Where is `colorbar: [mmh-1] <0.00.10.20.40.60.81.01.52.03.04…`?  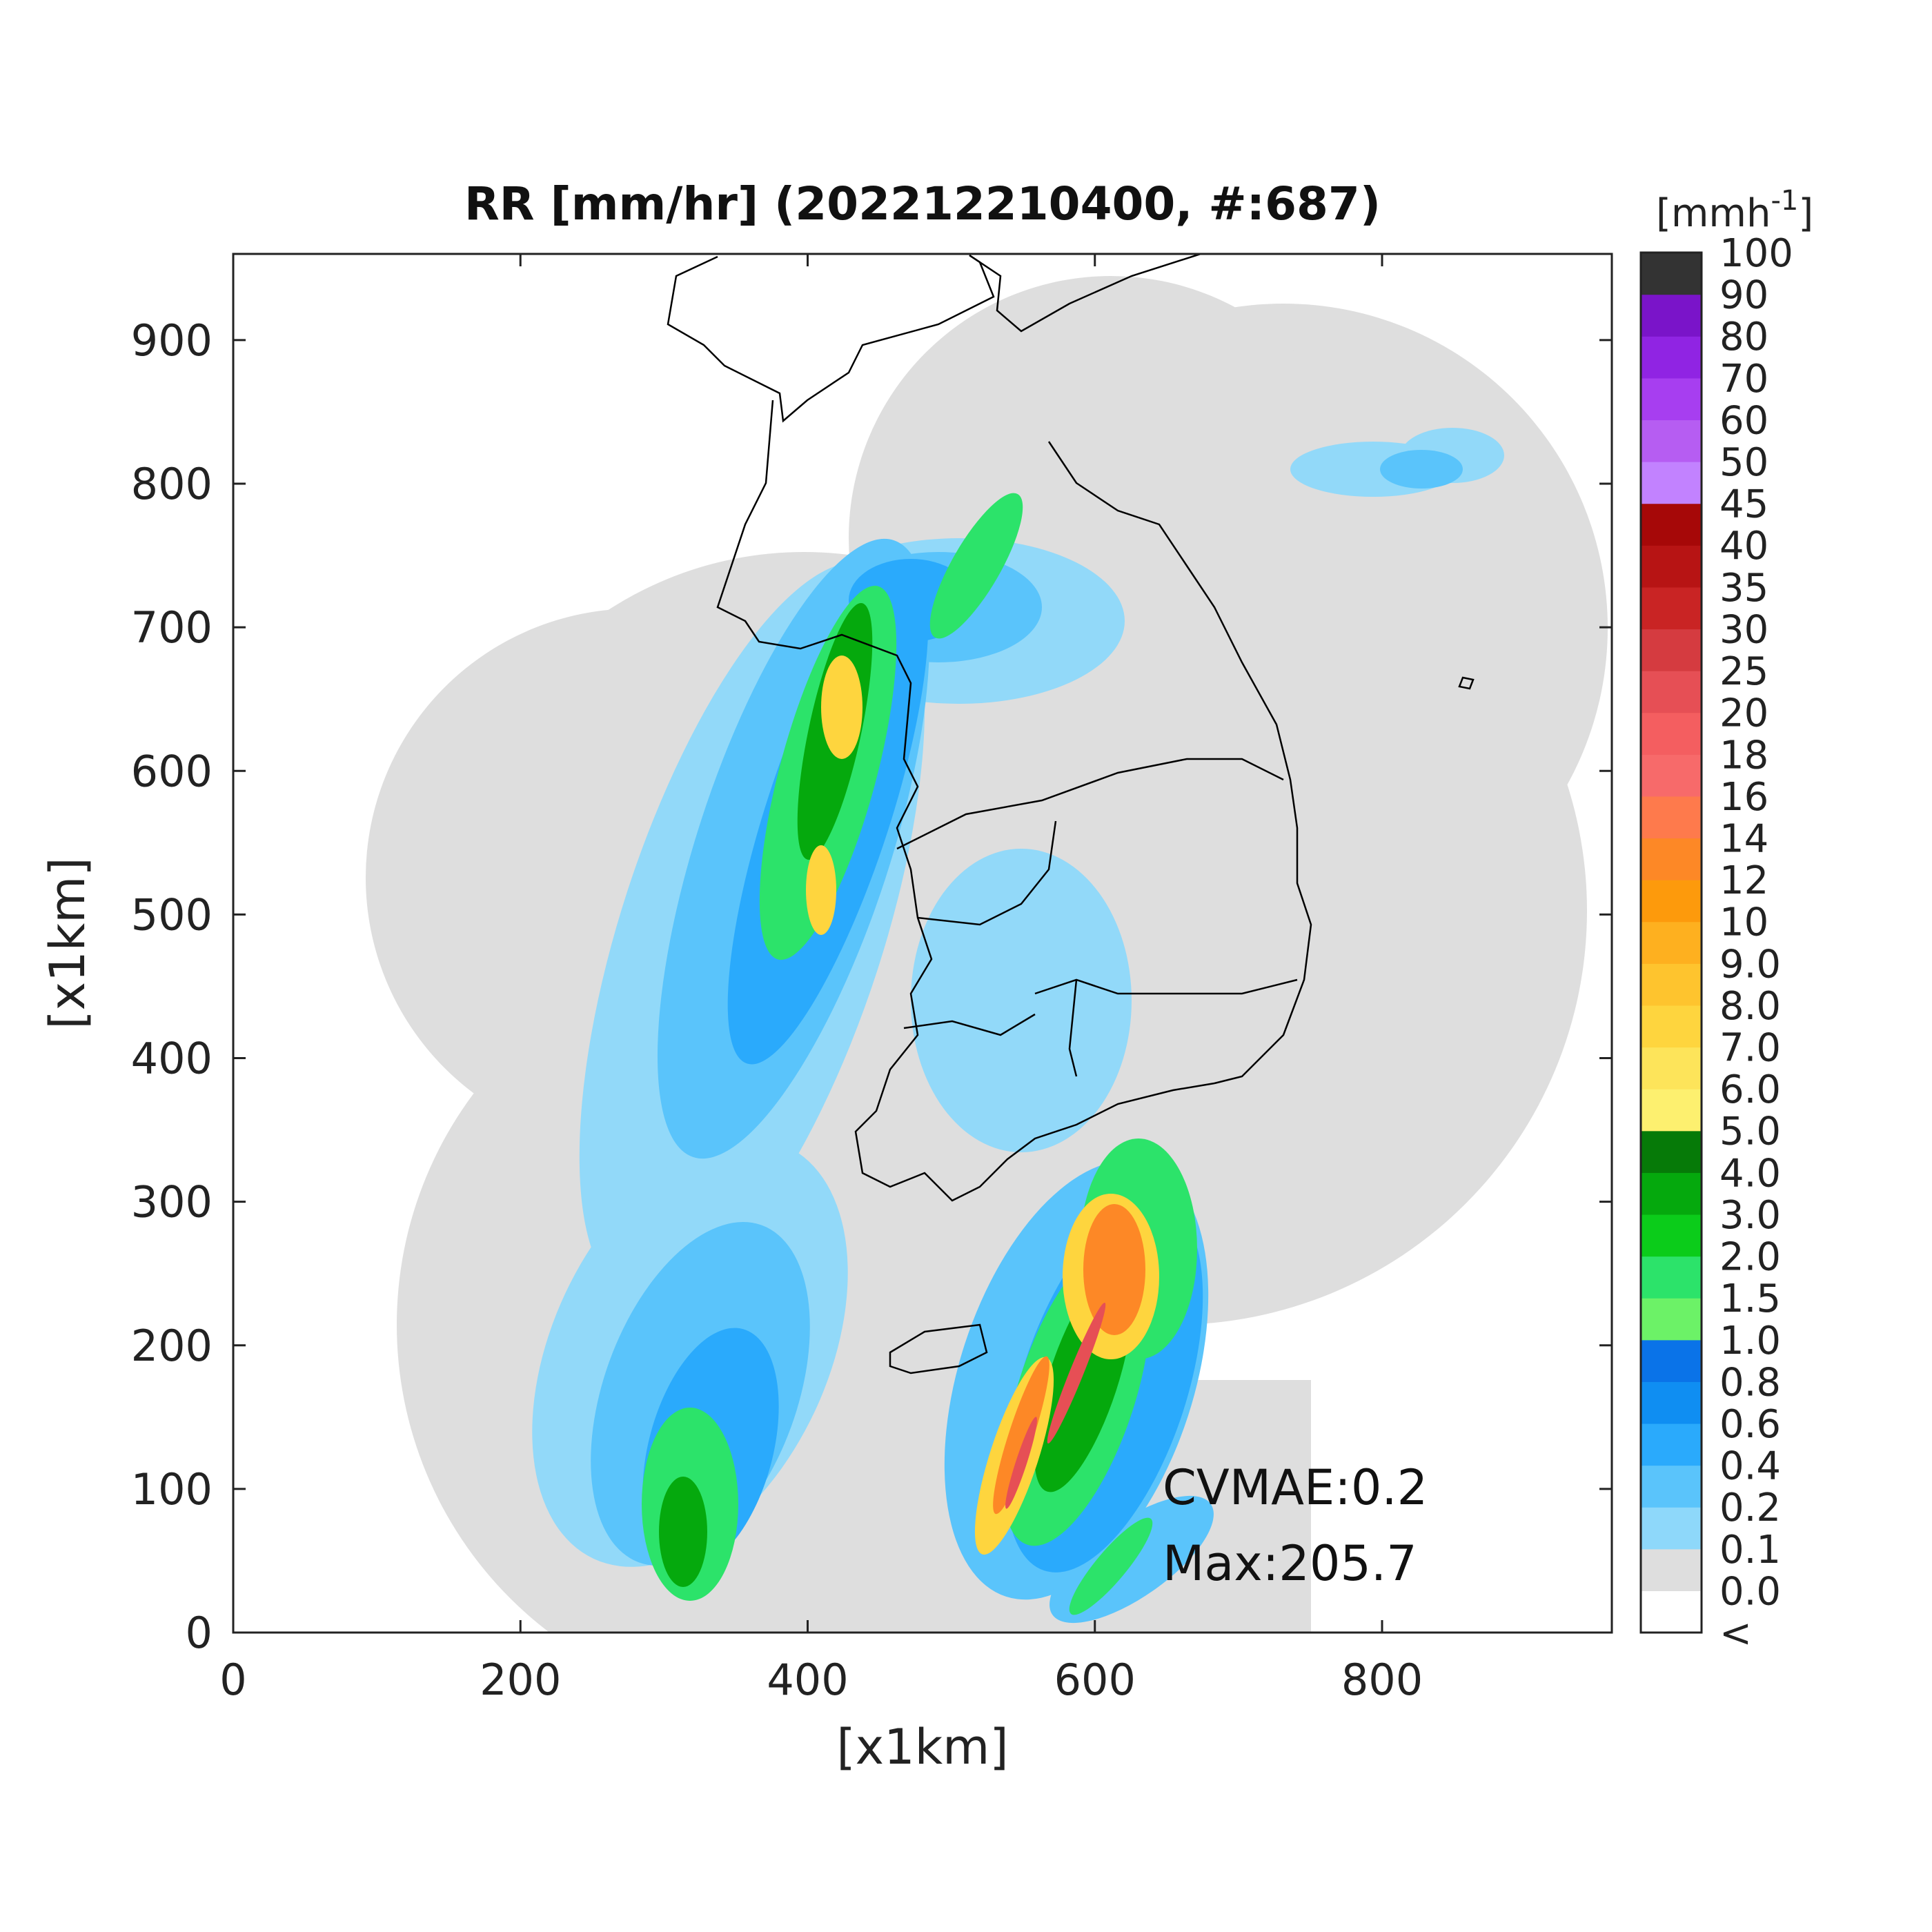
colorbar: [mmh-1] <0.00.10.20.40.60.81.01.52.03.04… is located at coordinates (1726, 920).